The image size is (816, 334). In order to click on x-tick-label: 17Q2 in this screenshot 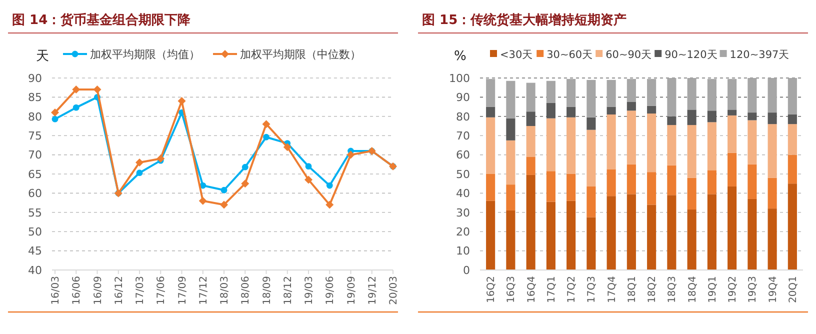, I will do `click(572, 289)`.